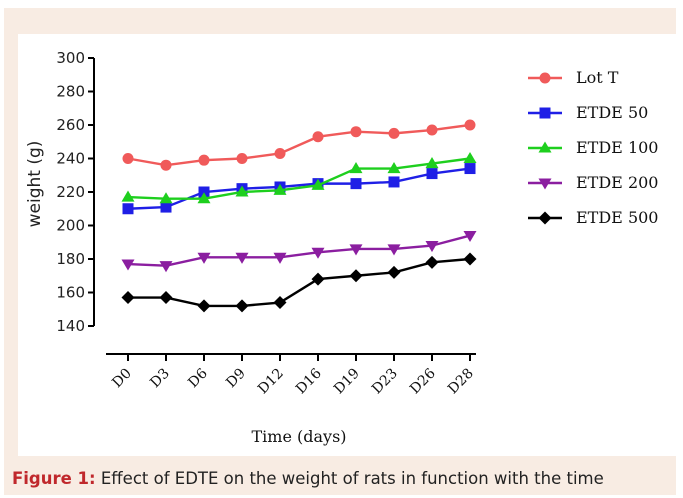 The image size is (683, 498). I want to click on y-tick-label: 160, so click(70, 293).